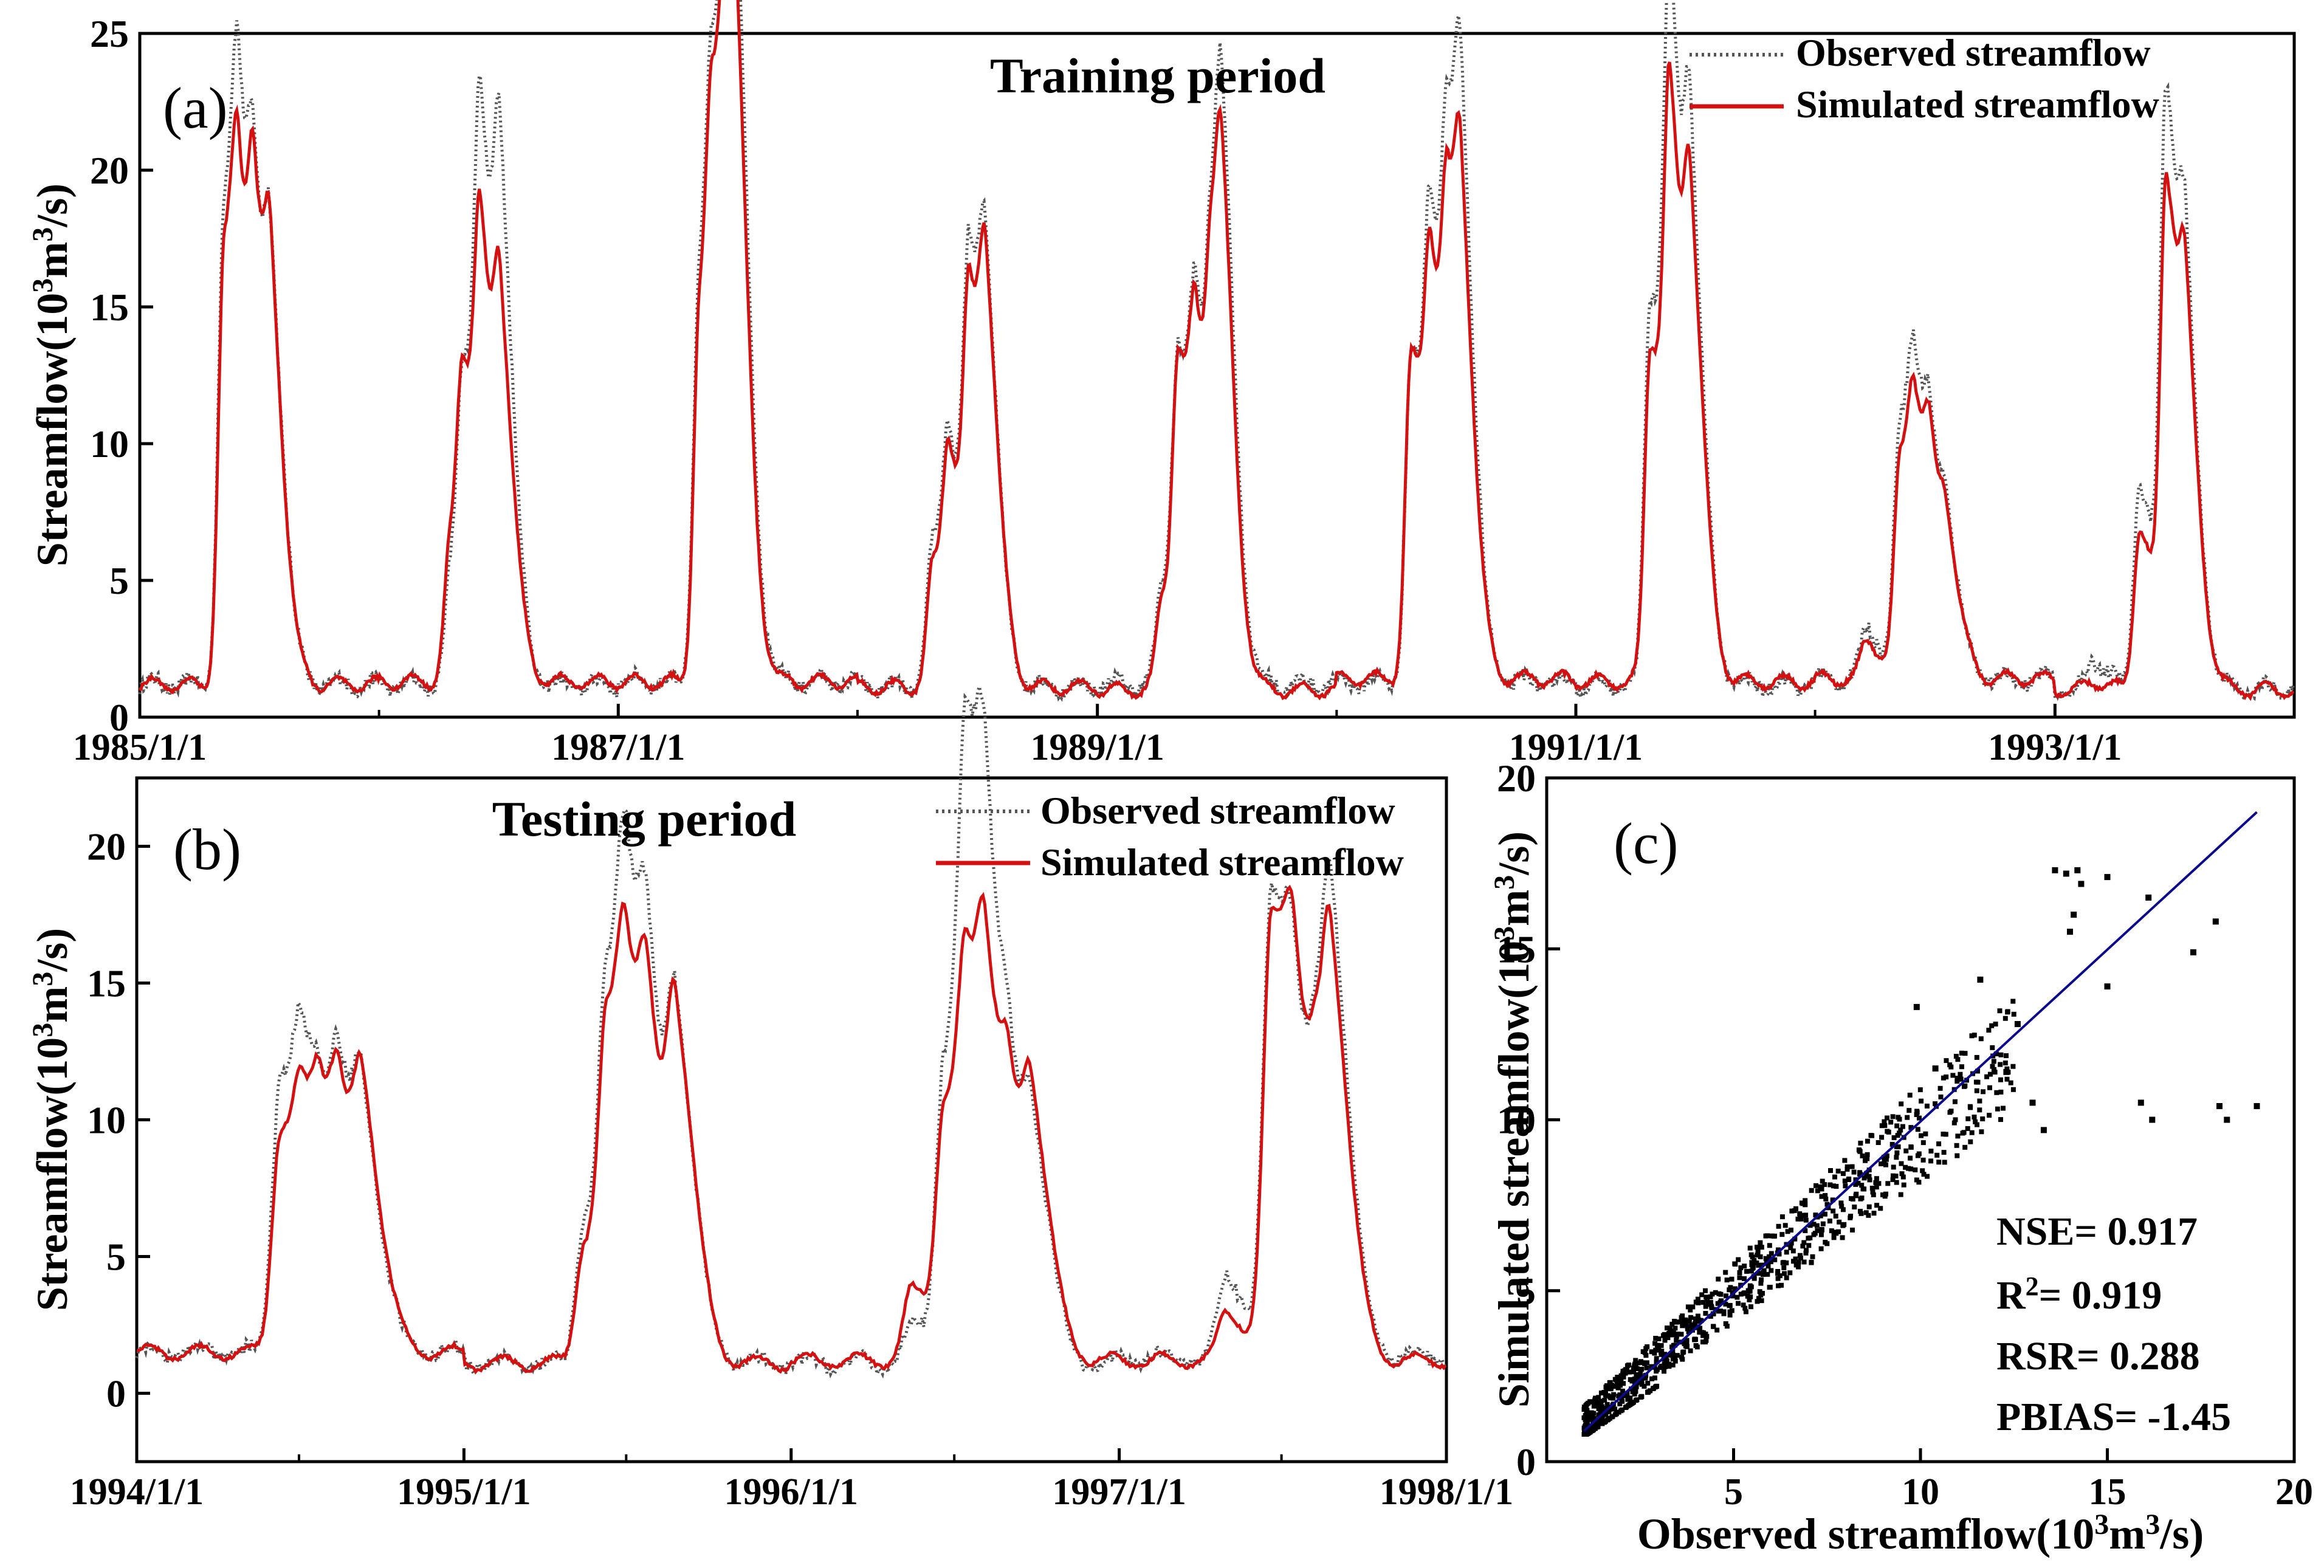 This screenshot has height=1568, width=2324. I want to click on panel-c-xlabel-mid: m, so click(2127, 1534).